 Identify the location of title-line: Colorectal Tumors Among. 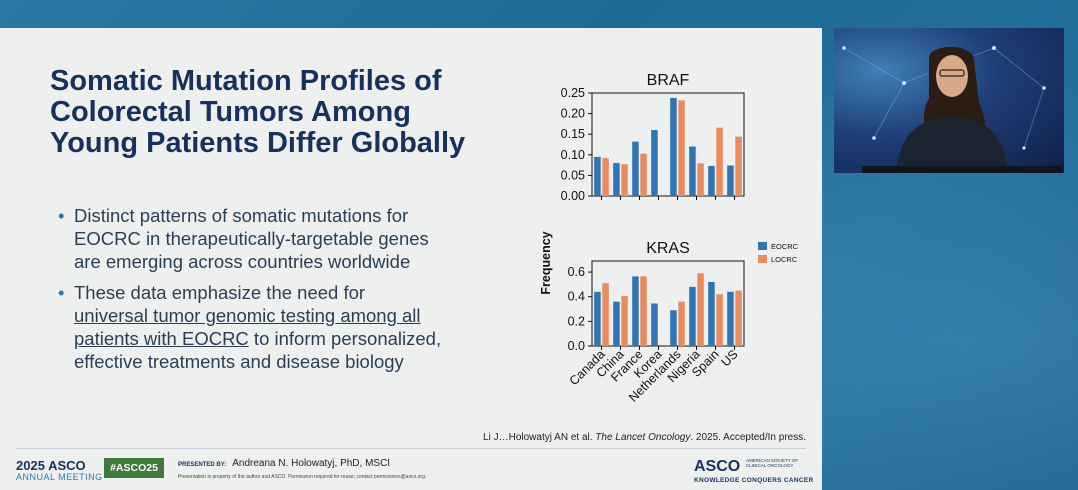
(230, 112).